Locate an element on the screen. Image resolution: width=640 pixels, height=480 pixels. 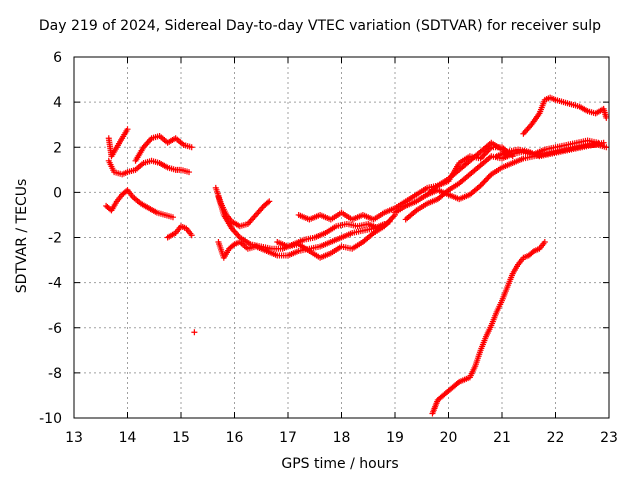
x-tick-label: 23 is located at coordinates (609, 438).